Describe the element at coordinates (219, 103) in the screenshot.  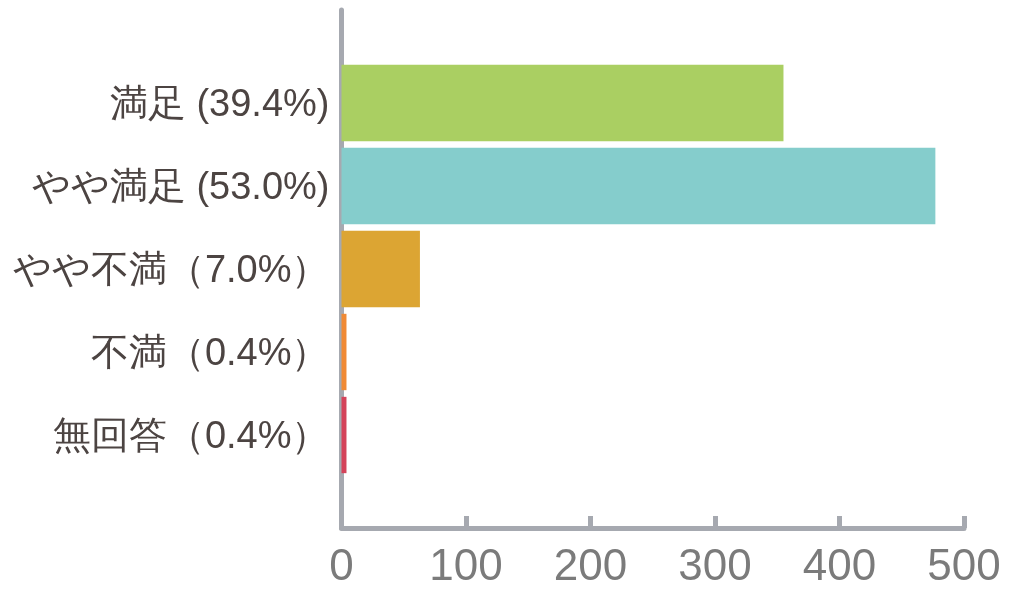
I see `y-tick-label: 満足 (39.4%)` at that location.